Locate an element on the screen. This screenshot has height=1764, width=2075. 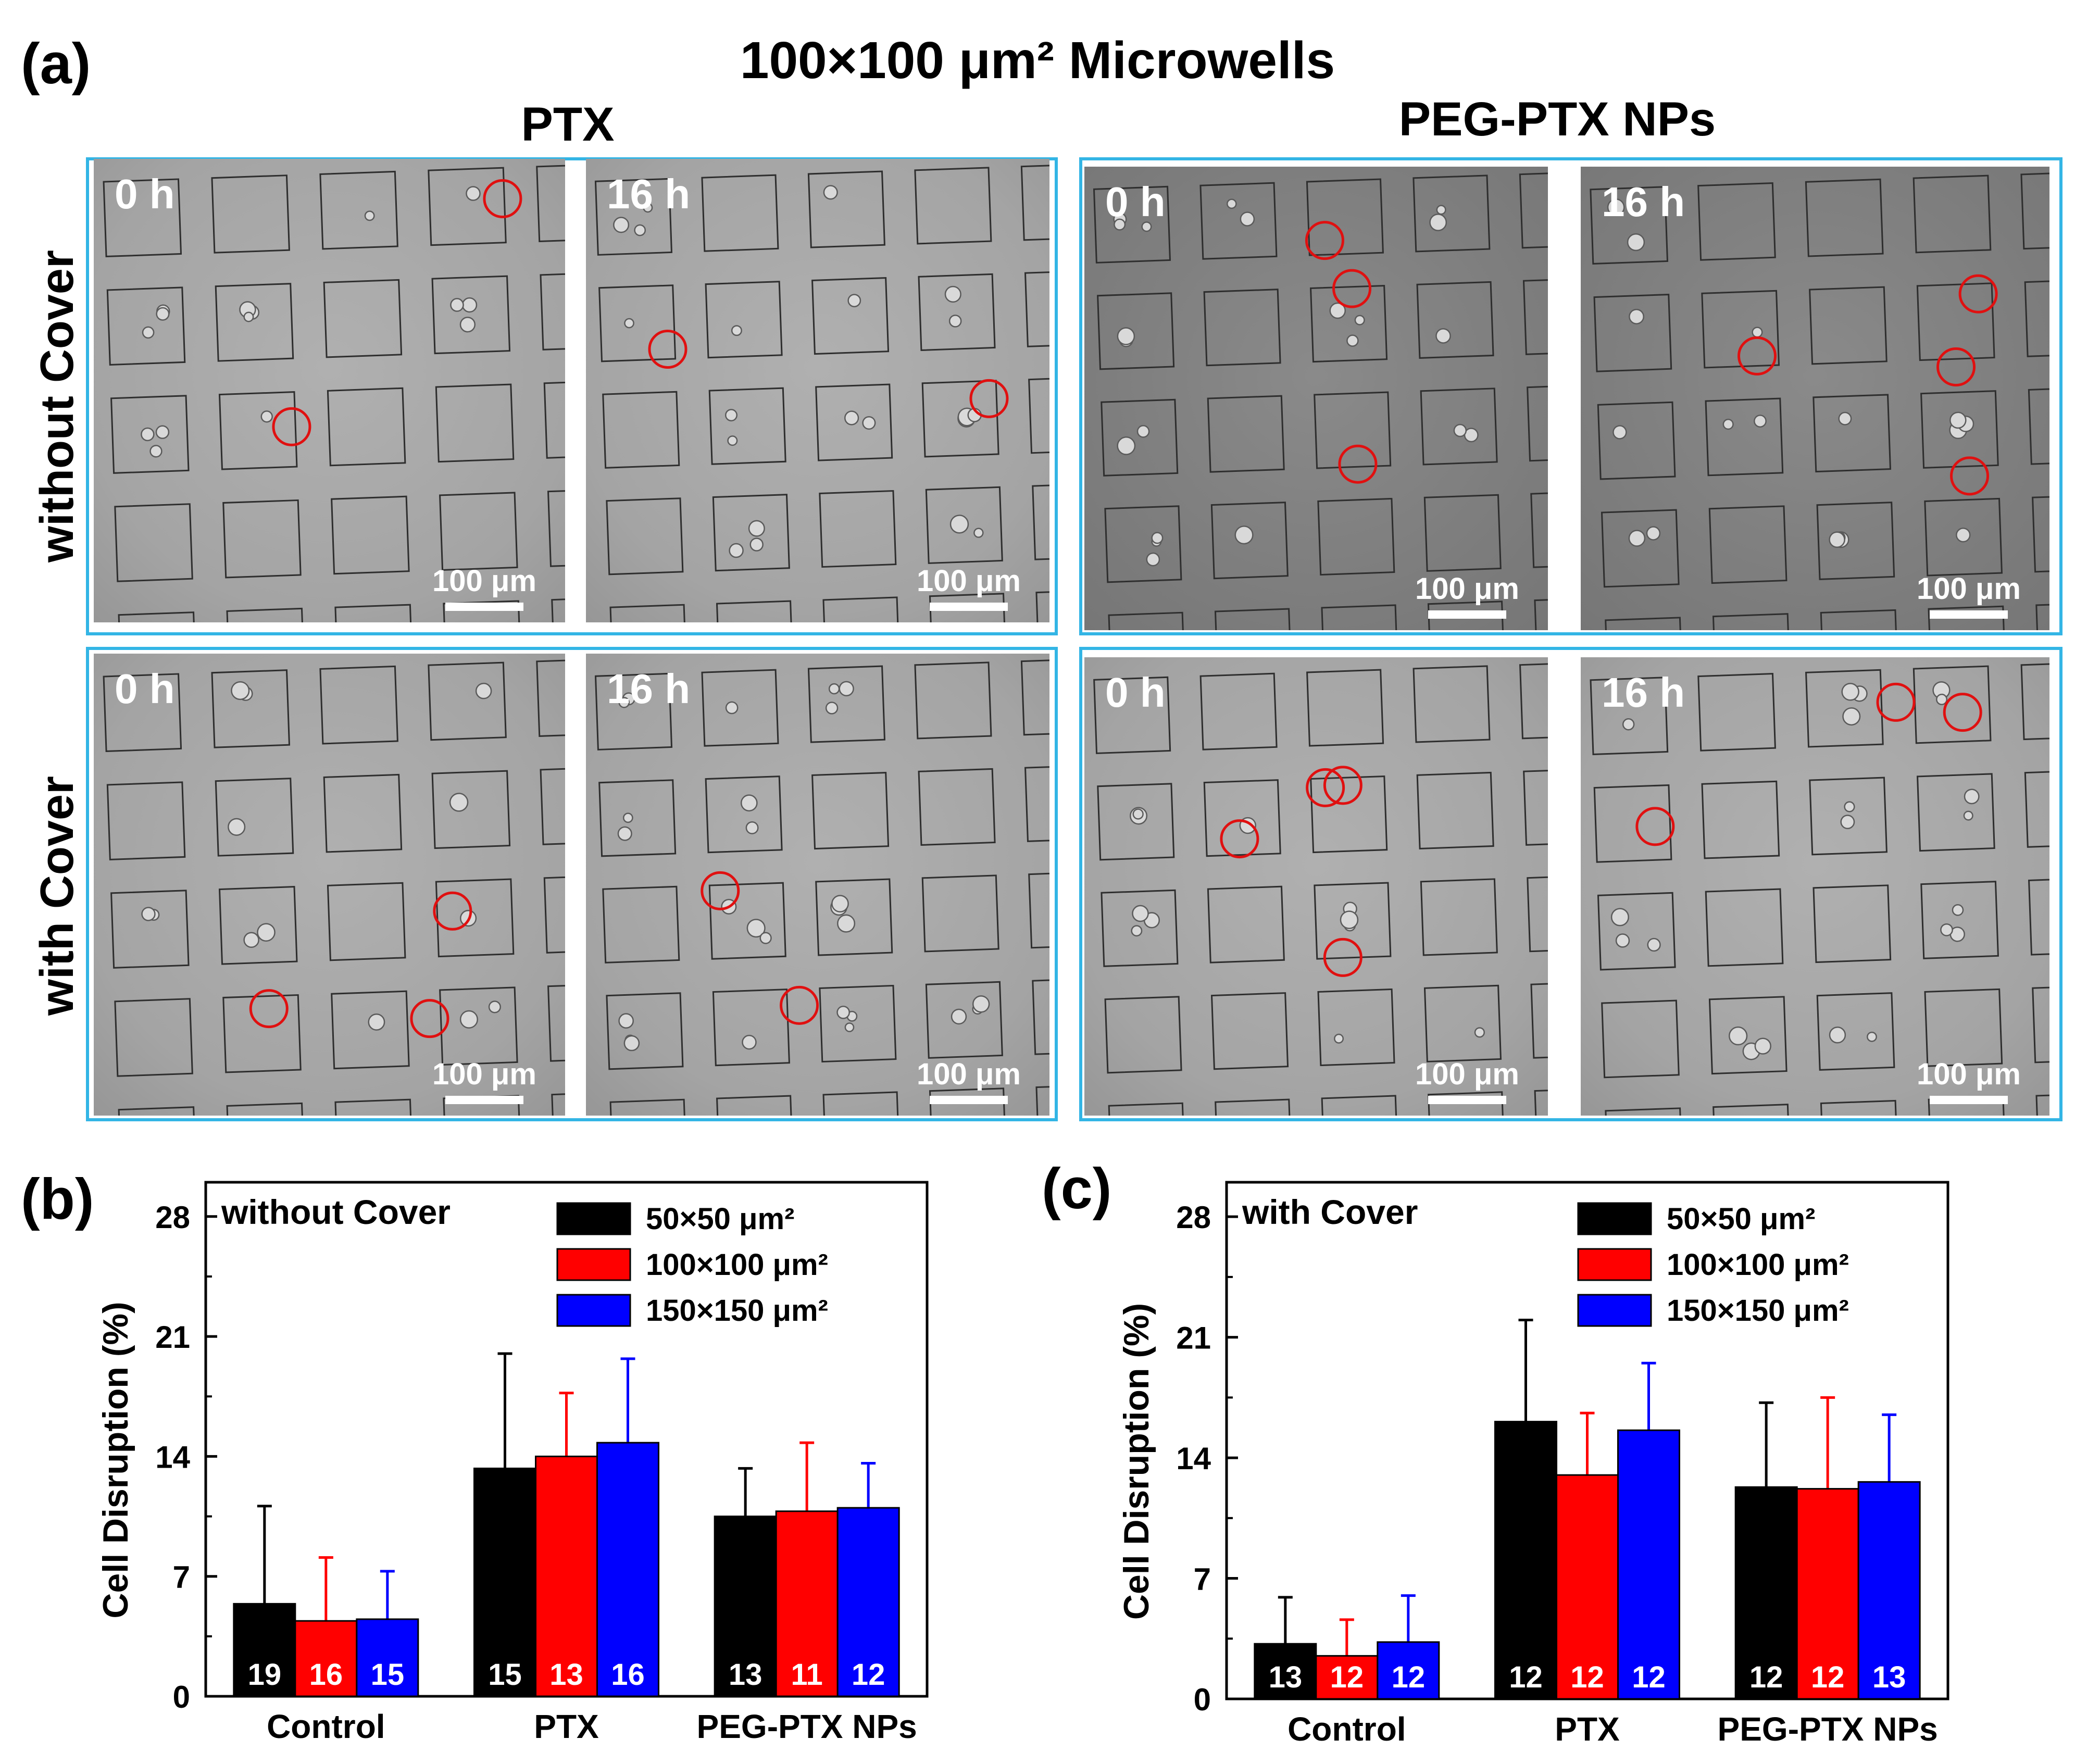
row-header-without-cover: without Cover is located at coordinates (57, 406).